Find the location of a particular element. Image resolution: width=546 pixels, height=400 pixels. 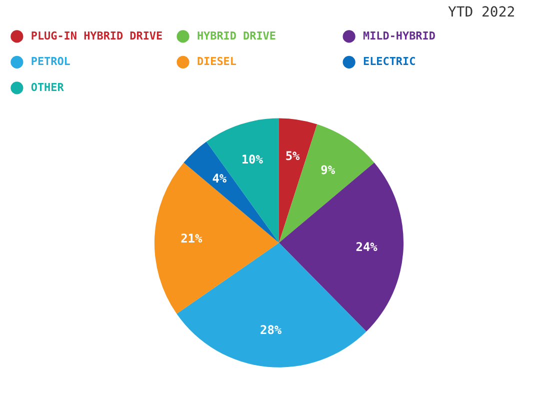

legend-label: HYBRID DRIVE is located at coordinates (236, 35).